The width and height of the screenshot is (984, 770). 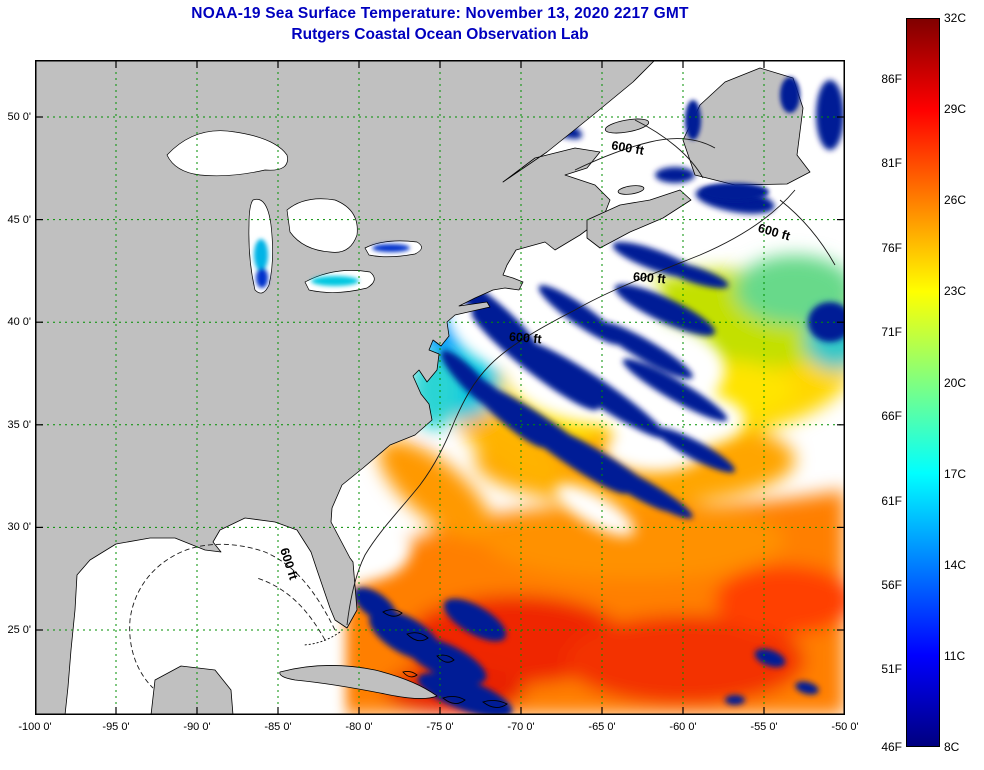 I want to click on great-lakes, so click(x=294, y=212).